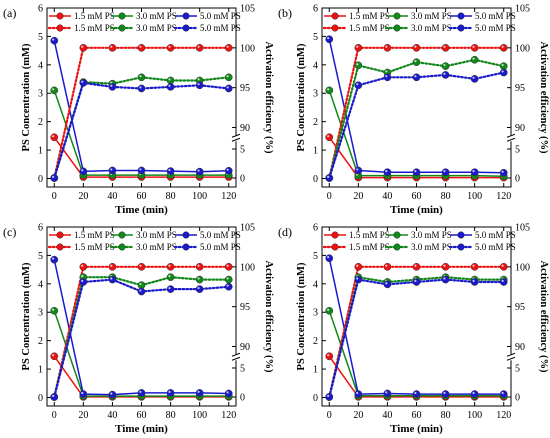  What do you see at coordinates (54, 415) in the screenshot?
I see `x-tick-label: 0` at bounding box center [54, 415].